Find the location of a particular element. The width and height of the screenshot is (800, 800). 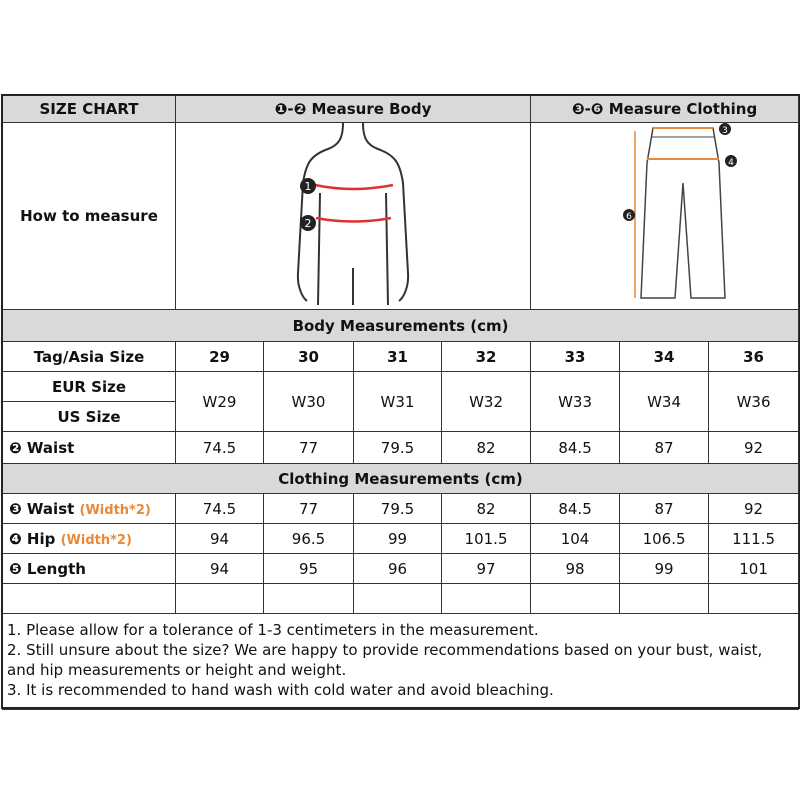

value-cell: 96 is located at coordinates (397, 568).